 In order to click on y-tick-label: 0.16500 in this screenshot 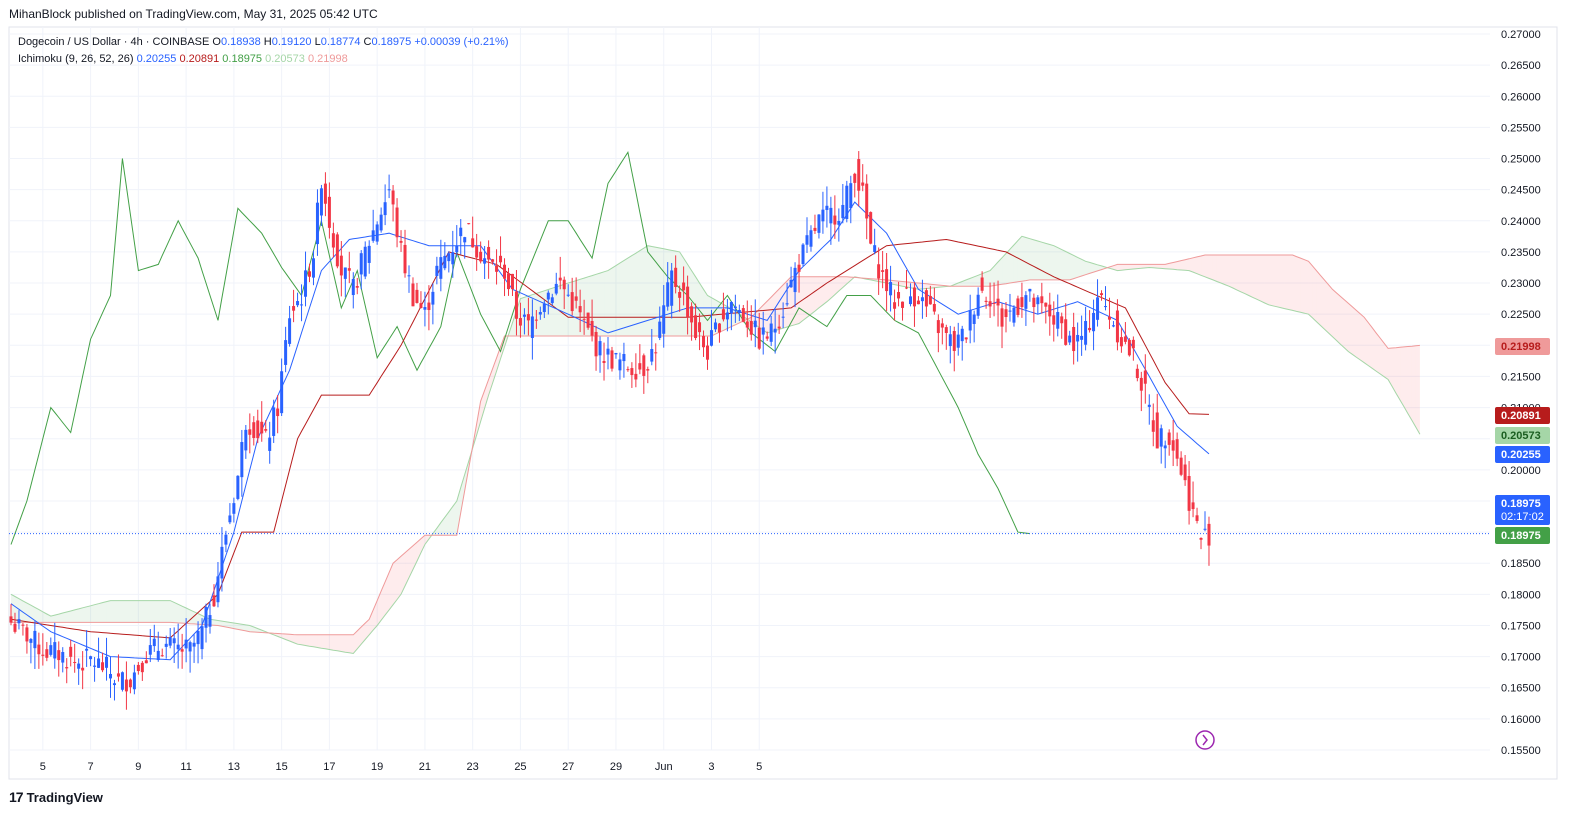, I will do `click(1521, 689)`.